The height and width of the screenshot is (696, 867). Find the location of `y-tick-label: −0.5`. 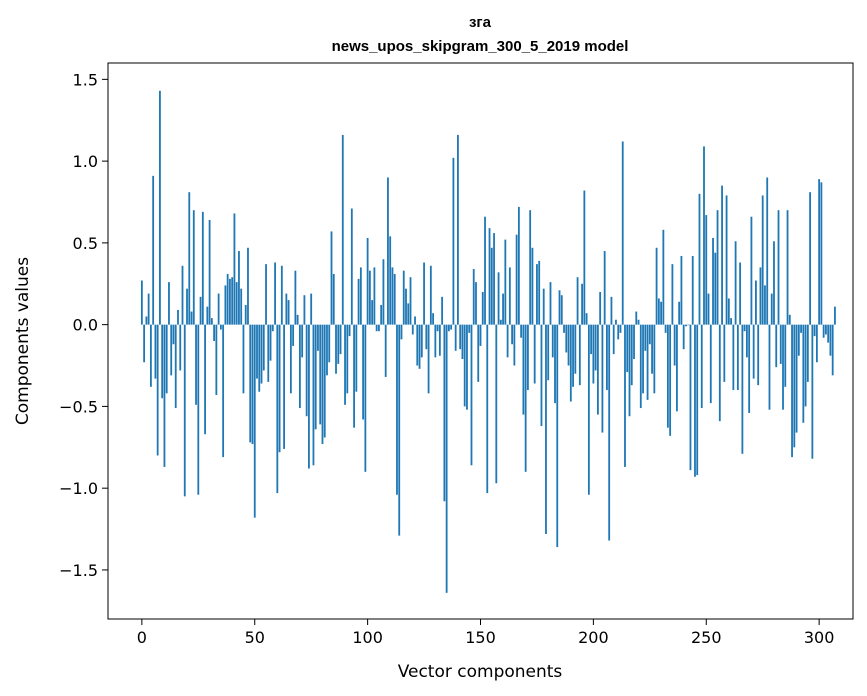

y-tick-label: −0.5 is located at coordinates (78, 406).